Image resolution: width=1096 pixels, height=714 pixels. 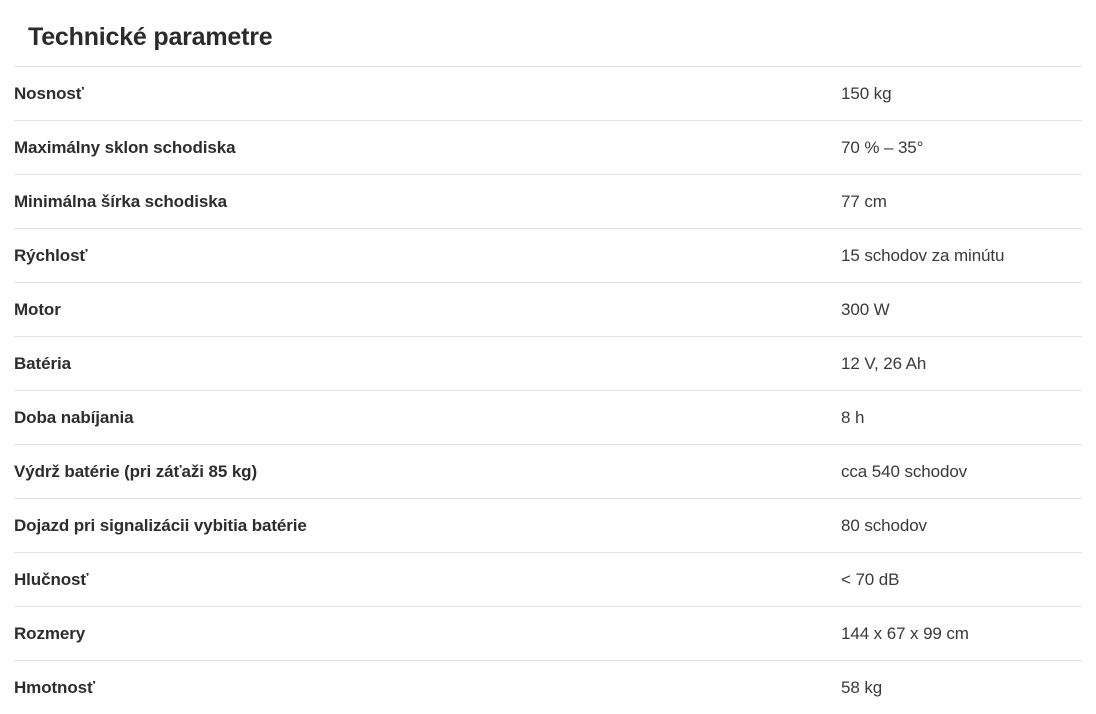 I want to click on spec-value: 144 x 67 x 99 cm, so click(x=961, y=634).